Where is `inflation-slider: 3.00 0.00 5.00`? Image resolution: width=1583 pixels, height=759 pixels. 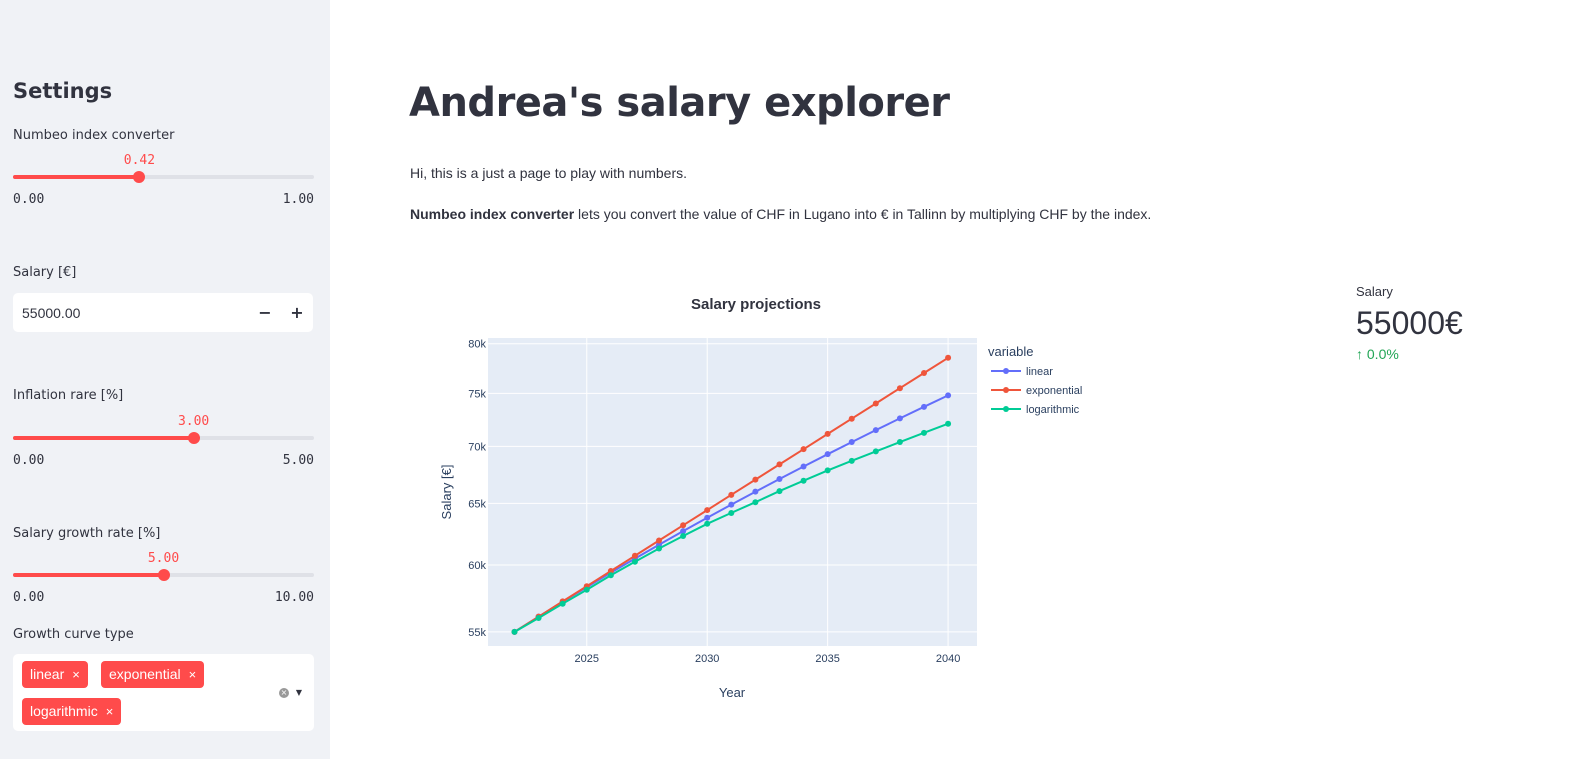 inflation-slider: 3.00 0.00 5.00 is located at coordinates (163, 442).